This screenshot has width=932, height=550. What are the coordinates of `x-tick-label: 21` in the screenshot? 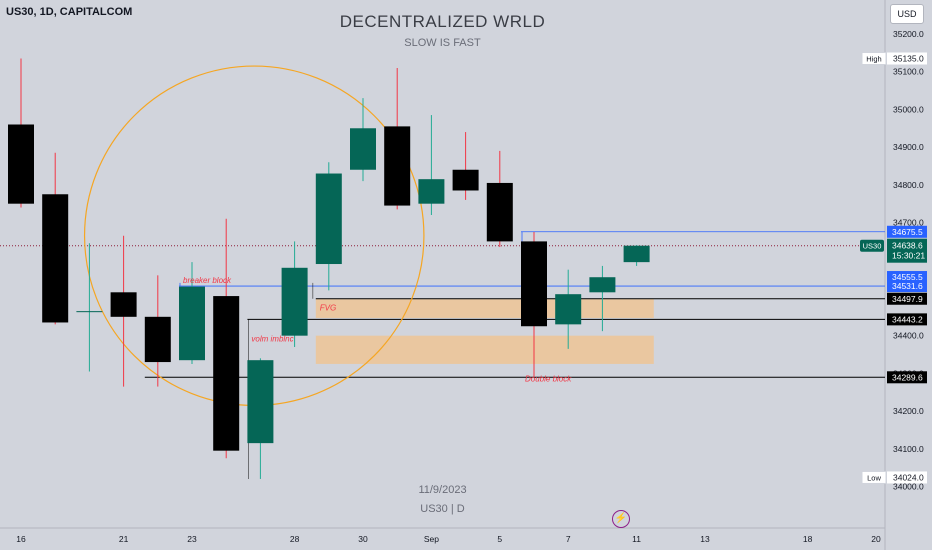 It's located at (124, 539).